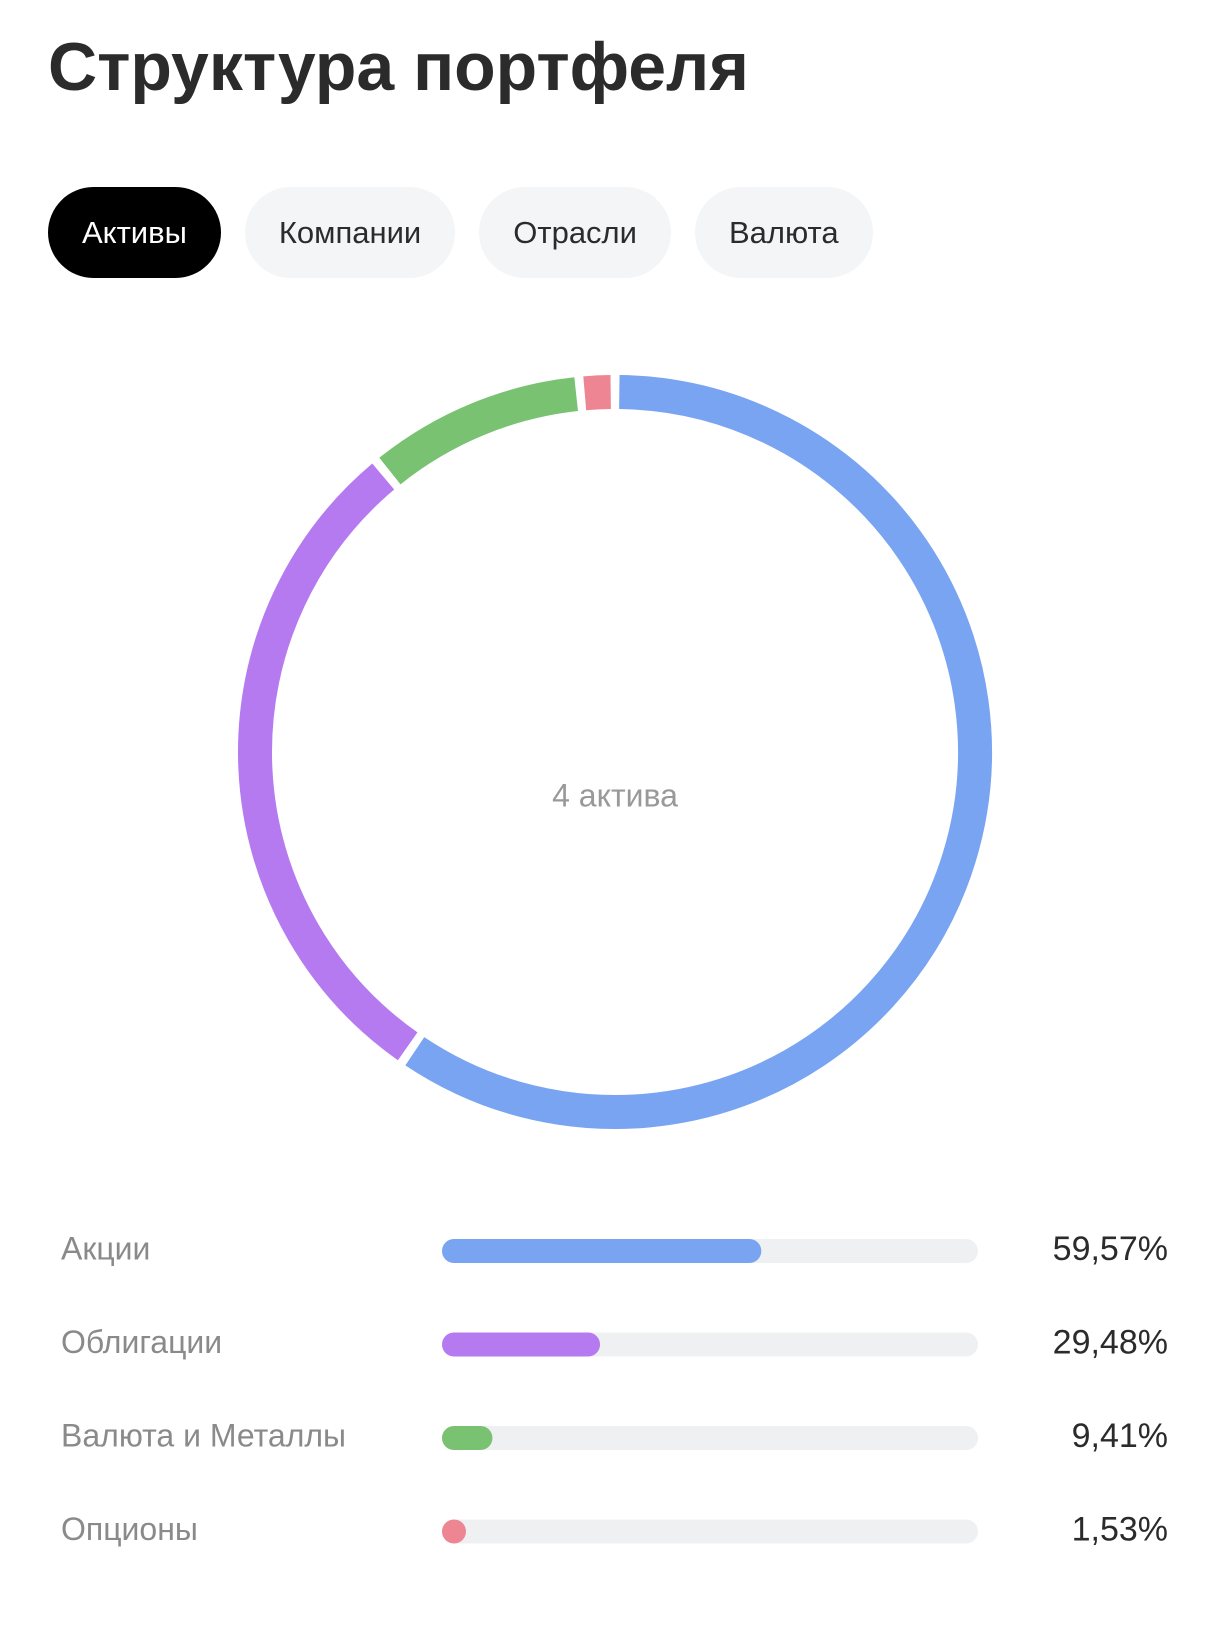  What do you see at coordinates (783, 232) in the screenshot?
I see `tab: Валюта` at bounding box center [783, 232].